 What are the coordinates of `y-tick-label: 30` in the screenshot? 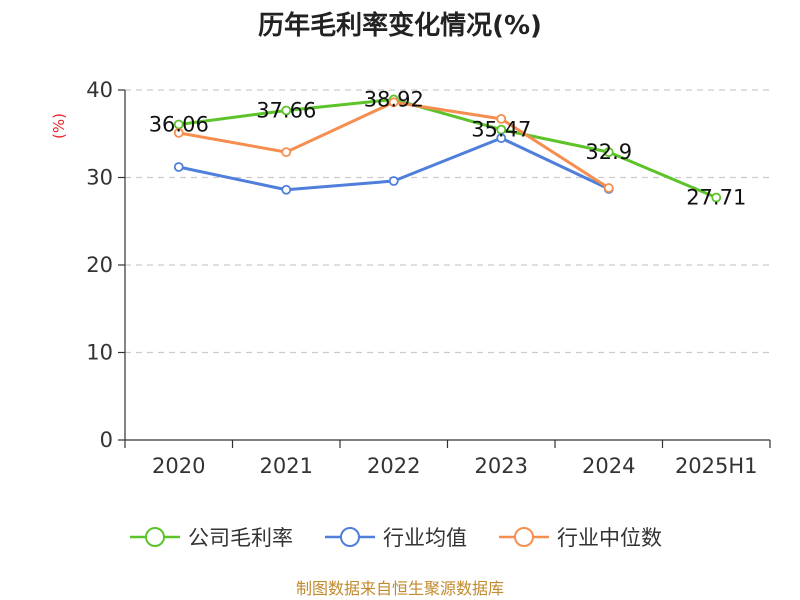 It's located at (99, 178).